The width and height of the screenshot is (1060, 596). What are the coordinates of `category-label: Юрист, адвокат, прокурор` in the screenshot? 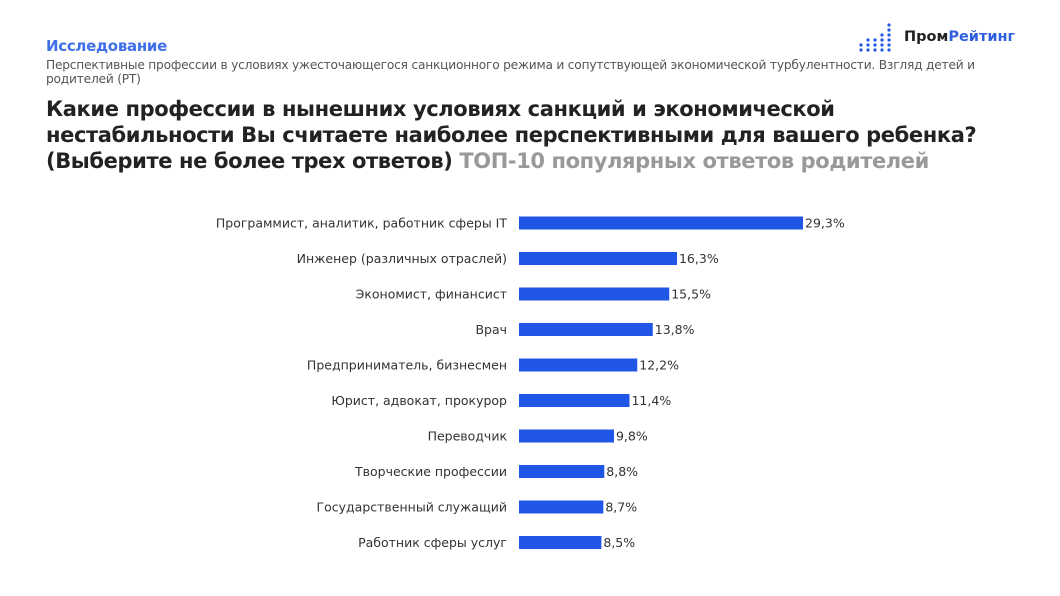 It's located at (419, 400).